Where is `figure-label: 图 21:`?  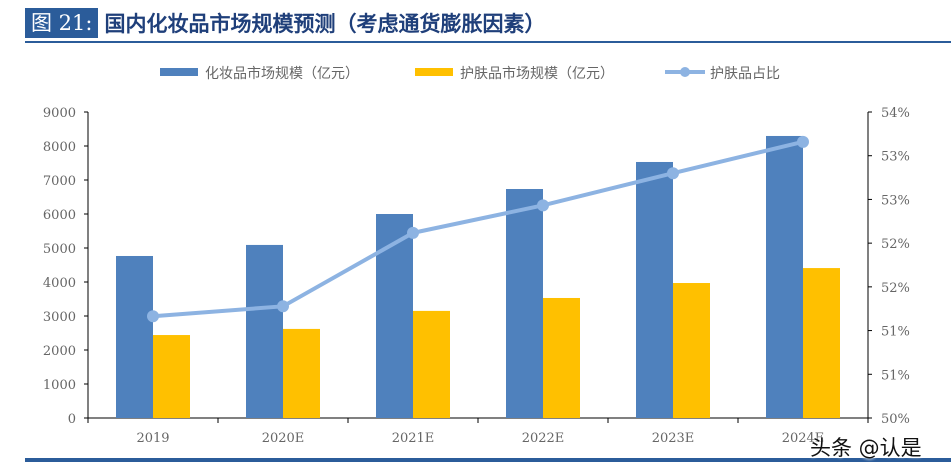
figure-label: 图 21: is located at coordinates (62, 23).